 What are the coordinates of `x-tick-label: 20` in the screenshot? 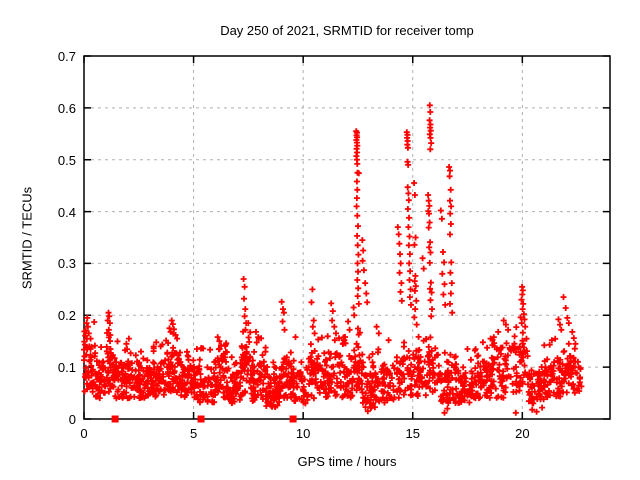 It's located at (522, 433).